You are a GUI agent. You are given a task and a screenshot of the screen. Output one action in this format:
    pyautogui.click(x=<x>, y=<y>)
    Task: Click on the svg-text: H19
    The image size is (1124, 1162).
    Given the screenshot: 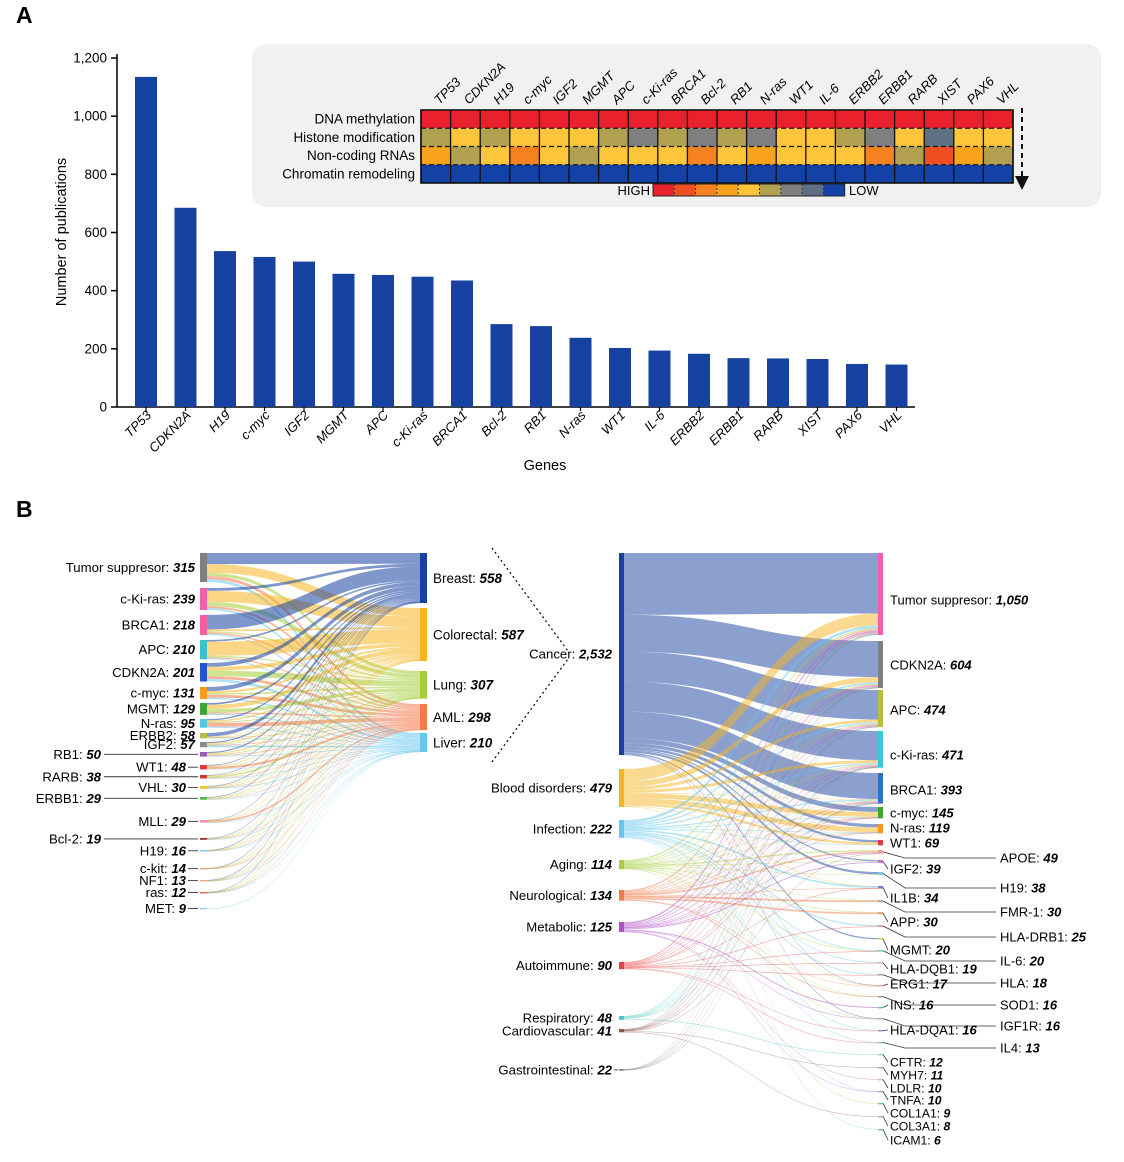 What is the action you would take?
    pyautogui.click(x=219, y=421)
    